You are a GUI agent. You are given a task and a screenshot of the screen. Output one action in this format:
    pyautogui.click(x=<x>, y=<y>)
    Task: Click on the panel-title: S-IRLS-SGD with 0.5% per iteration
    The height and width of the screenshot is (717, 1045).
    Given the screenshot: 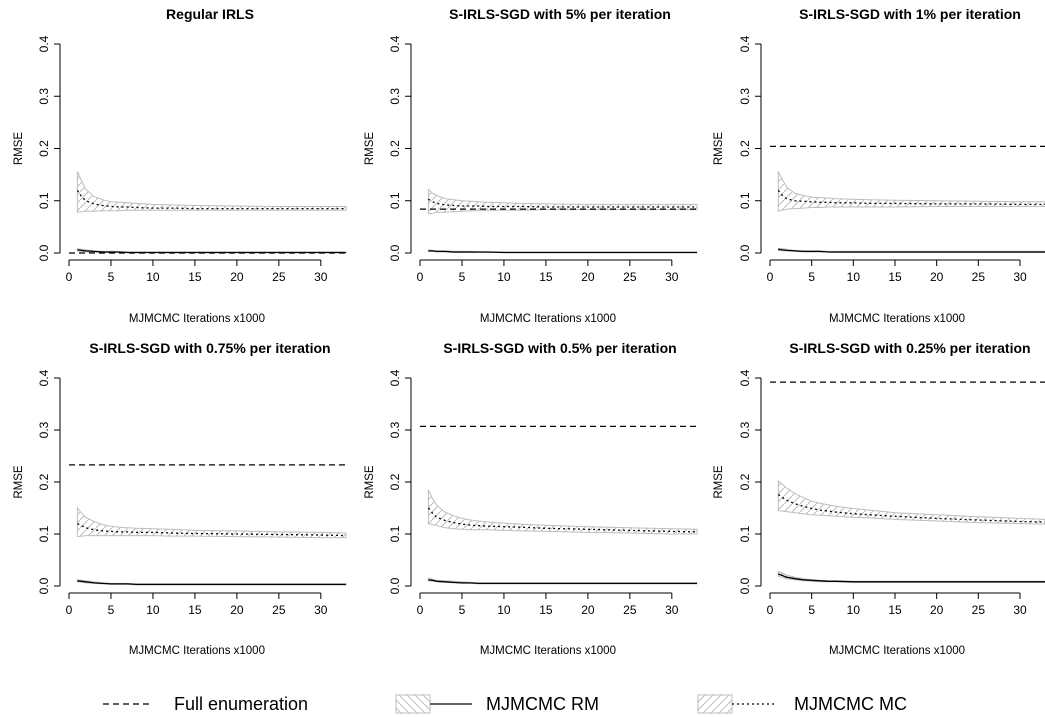 What is the action you would take?
    pyautogui.click(x=559, y=348)
    